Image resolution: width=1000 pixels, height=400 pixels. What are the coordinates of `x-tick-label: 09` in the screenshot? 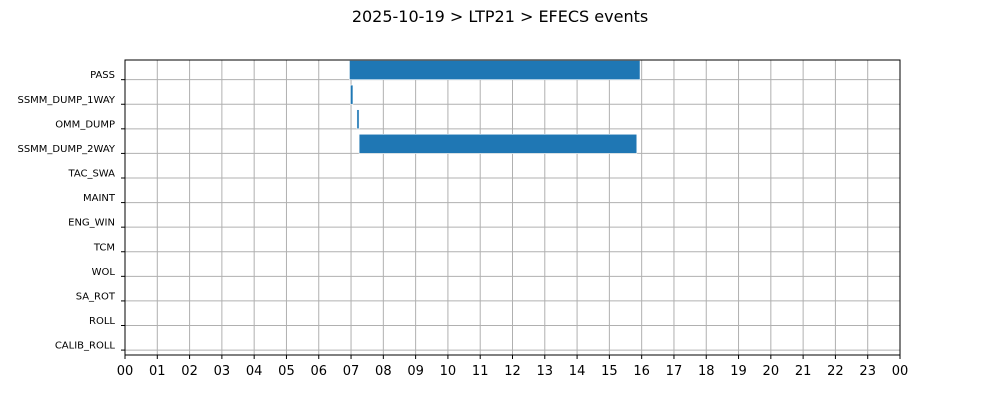 It's located at (415, 371).